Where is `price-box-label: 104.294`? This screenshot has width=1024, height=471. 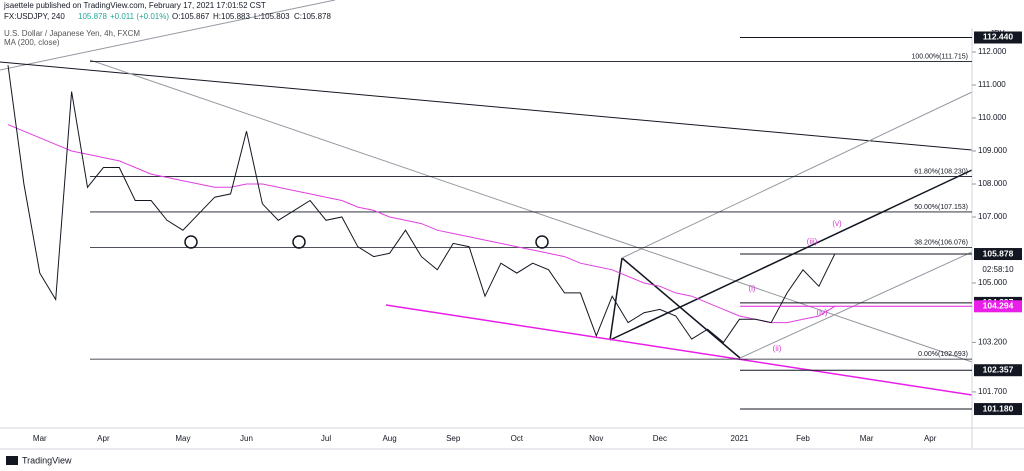 price-box-label: 104.294 is located at coordinates (998, 306).